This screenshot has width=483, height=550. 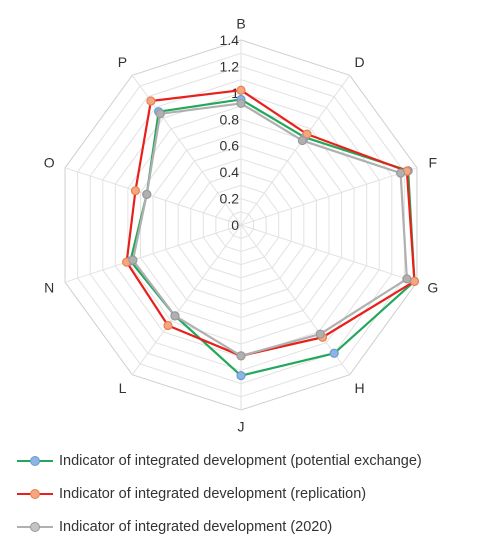 I want to click on category-label: B, so click(x=240, y=23).